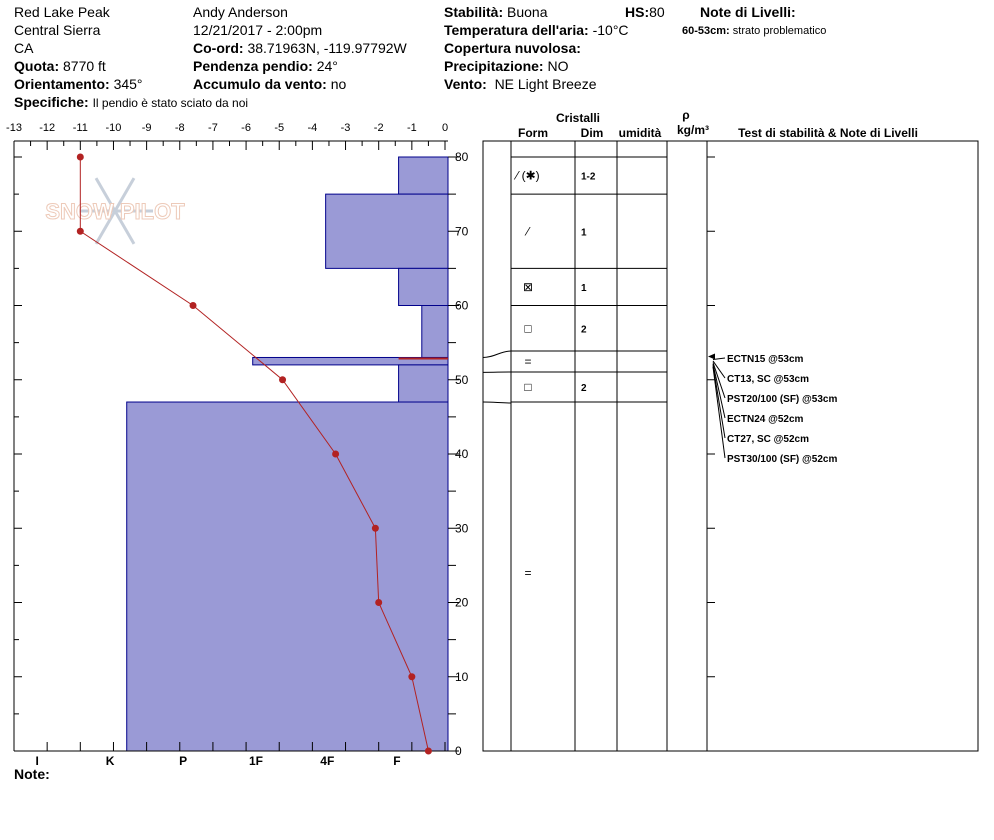 Image resolution: width=994 pixels, height=840 pixels. I want to click on slope-value: 24°, so click(327, 66).